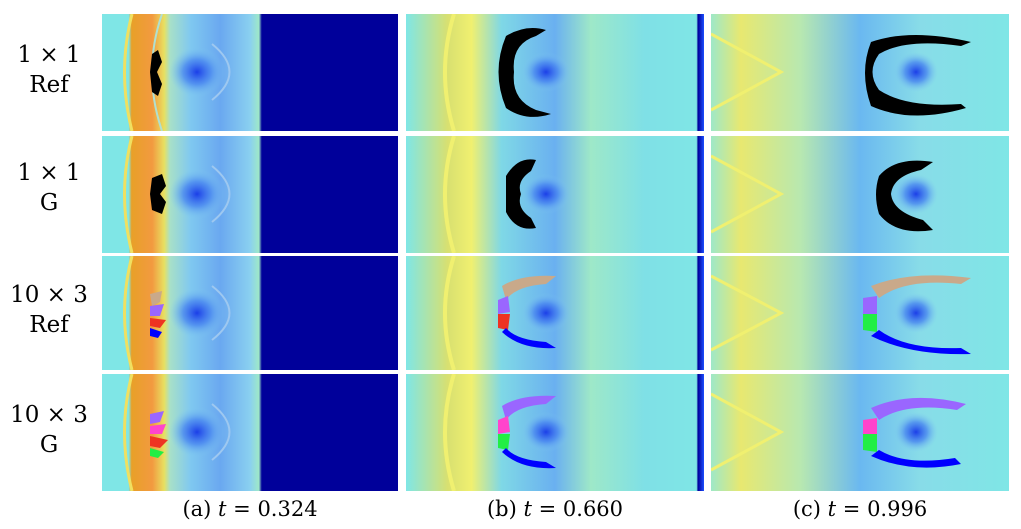 The height and width of the screenshot is (529, 1021). Describe the element at coordinates (49, 70) in the screenshot. I see `row-label-1: 1 × 1 Ref` at that location.